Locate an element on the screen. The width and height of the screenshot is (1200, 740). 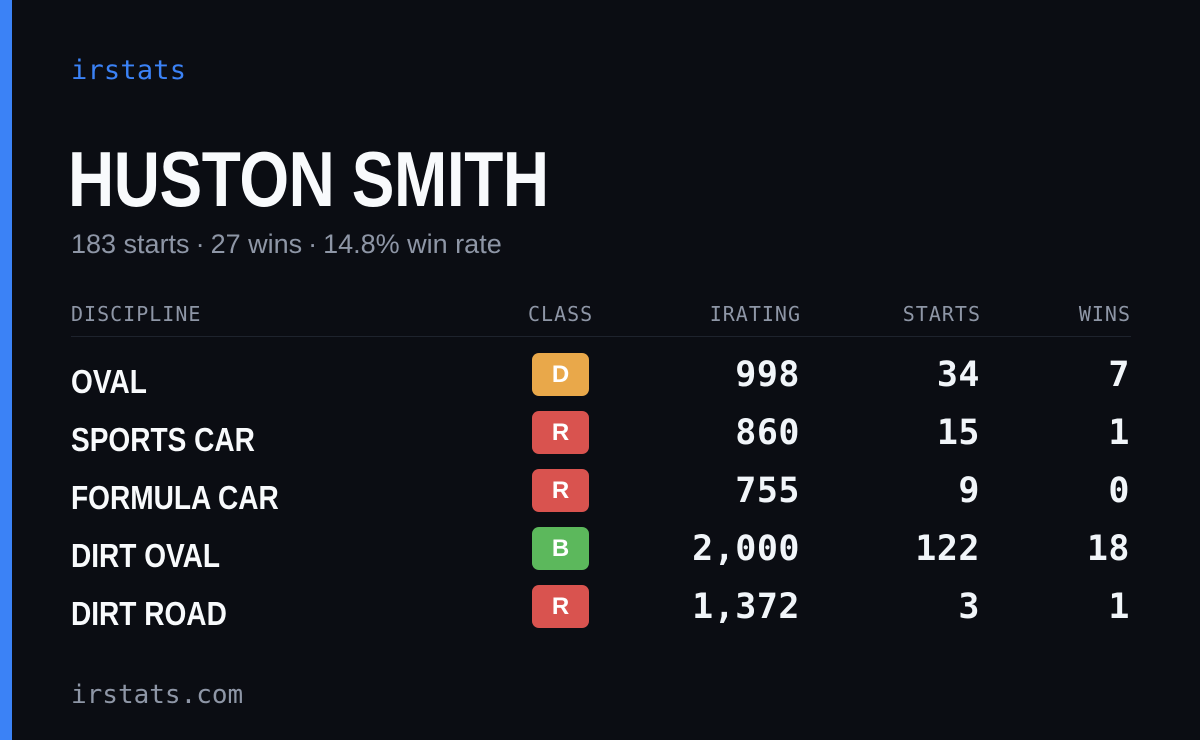
summary-wins: 27 wins is located at coordinates (256, 244).